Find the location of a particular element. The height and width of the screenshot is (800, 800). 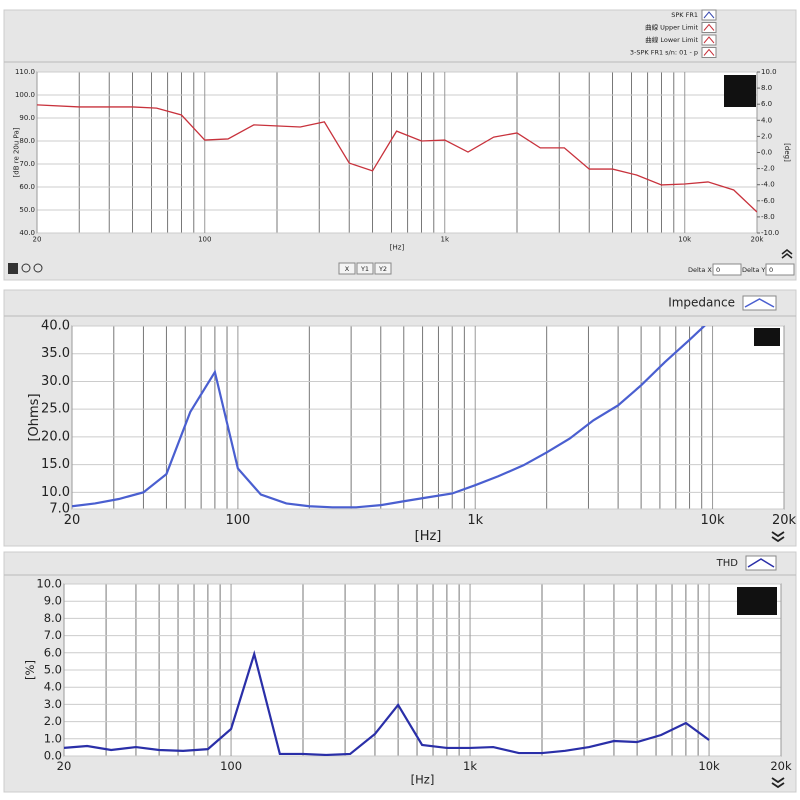

y2-tick-label: 8.0 is located at coordinates (766, 88).